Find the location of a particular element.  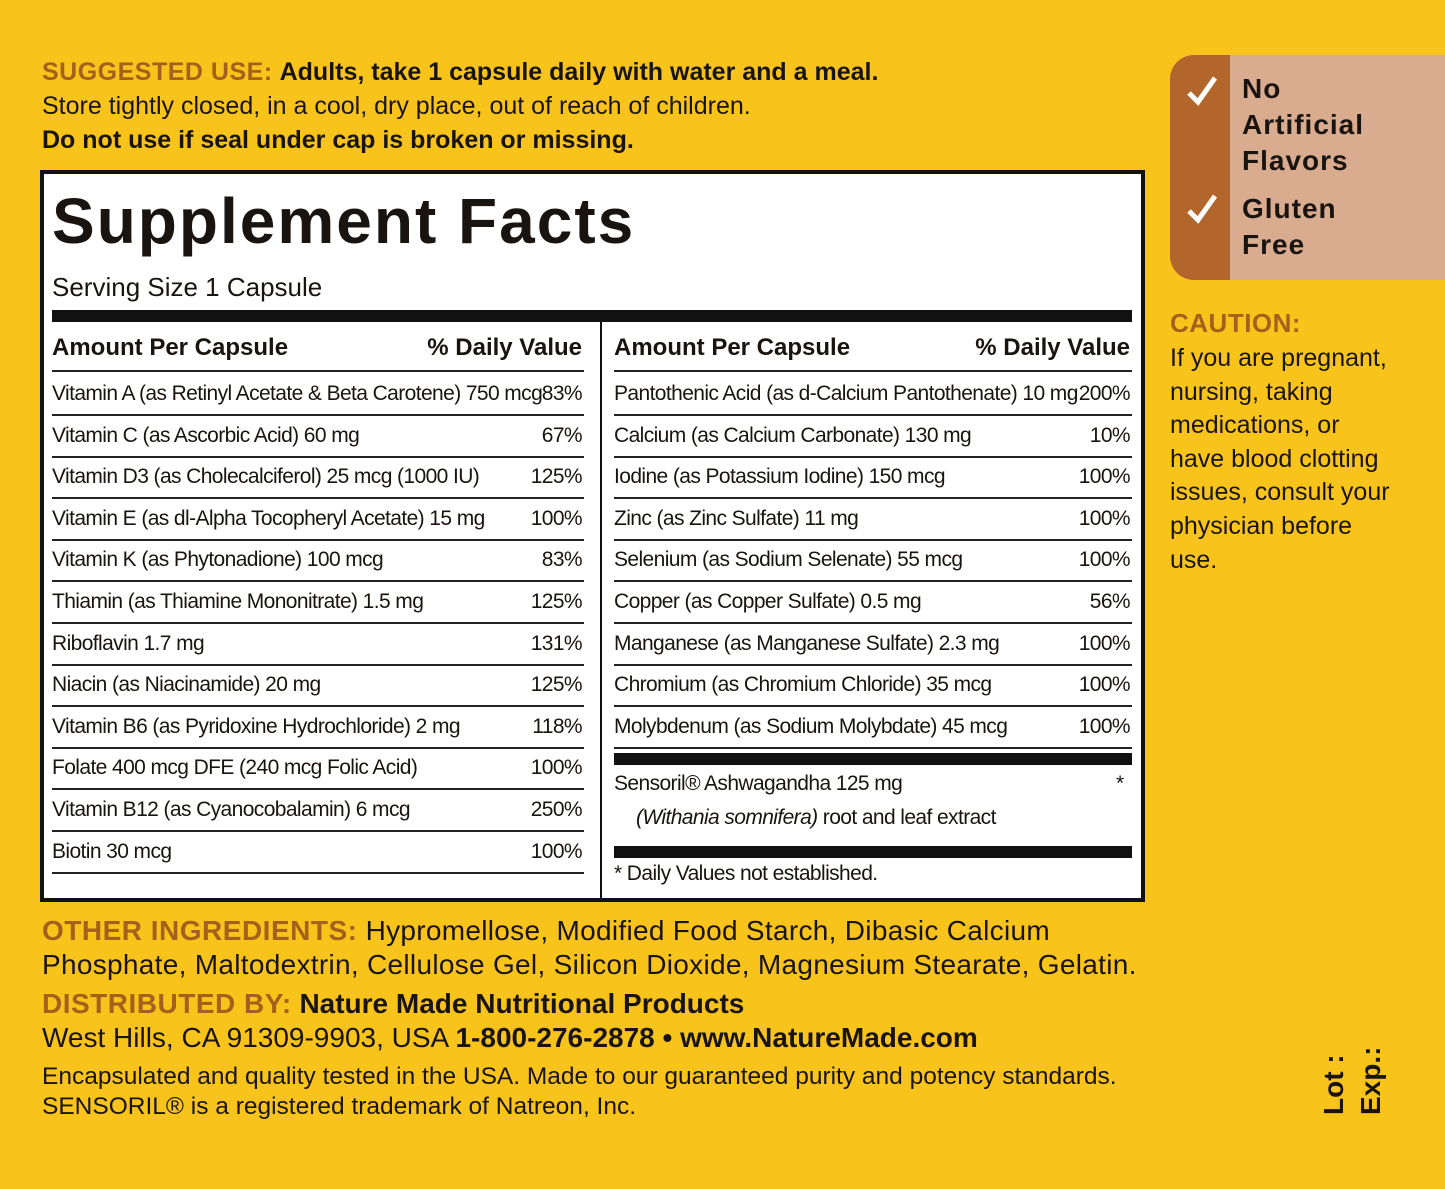

nutrient-row: Biotin 30 mcg 100% is located at coordinates (318, 853).